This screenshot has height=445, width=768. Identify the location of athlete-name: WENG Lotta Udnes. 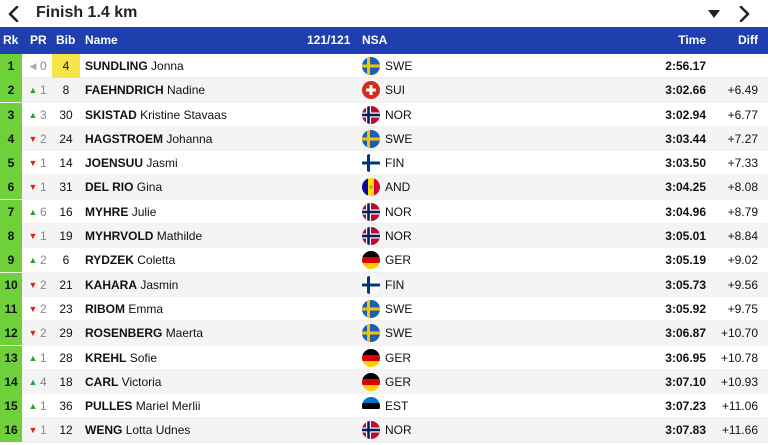
(137, 430).